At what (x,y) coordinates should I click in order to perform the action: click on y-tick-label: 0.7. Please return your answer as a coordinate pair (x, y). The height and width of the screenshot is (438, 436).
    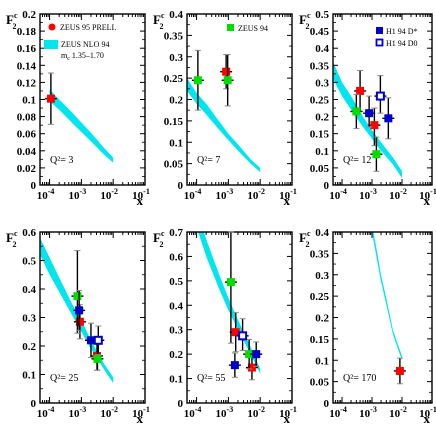
    Looking at the image, I should click on (176, 233).